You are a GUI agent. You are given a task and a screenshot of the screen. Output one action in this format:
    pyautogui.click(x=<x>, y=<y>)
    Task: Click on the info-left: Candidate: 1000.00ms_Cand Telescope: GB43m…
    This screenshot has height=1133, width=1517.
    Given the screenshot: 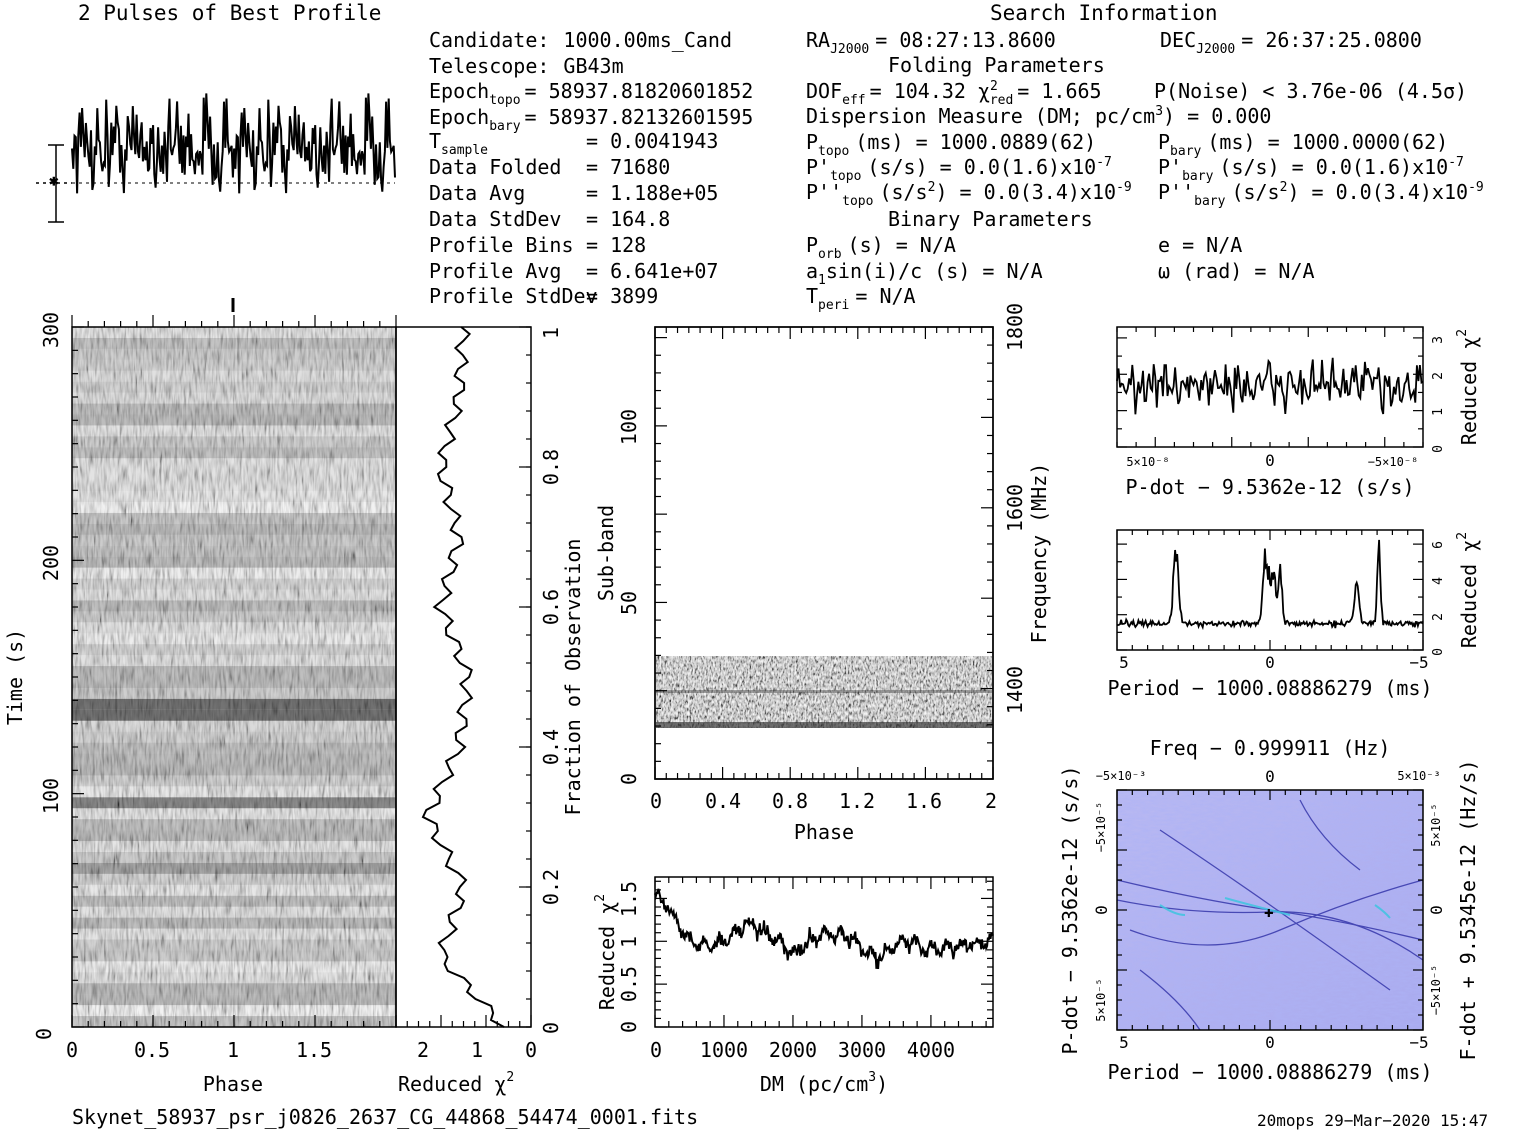 What is the action you would take?
    pyautogui.click(x=591, y=168)
    